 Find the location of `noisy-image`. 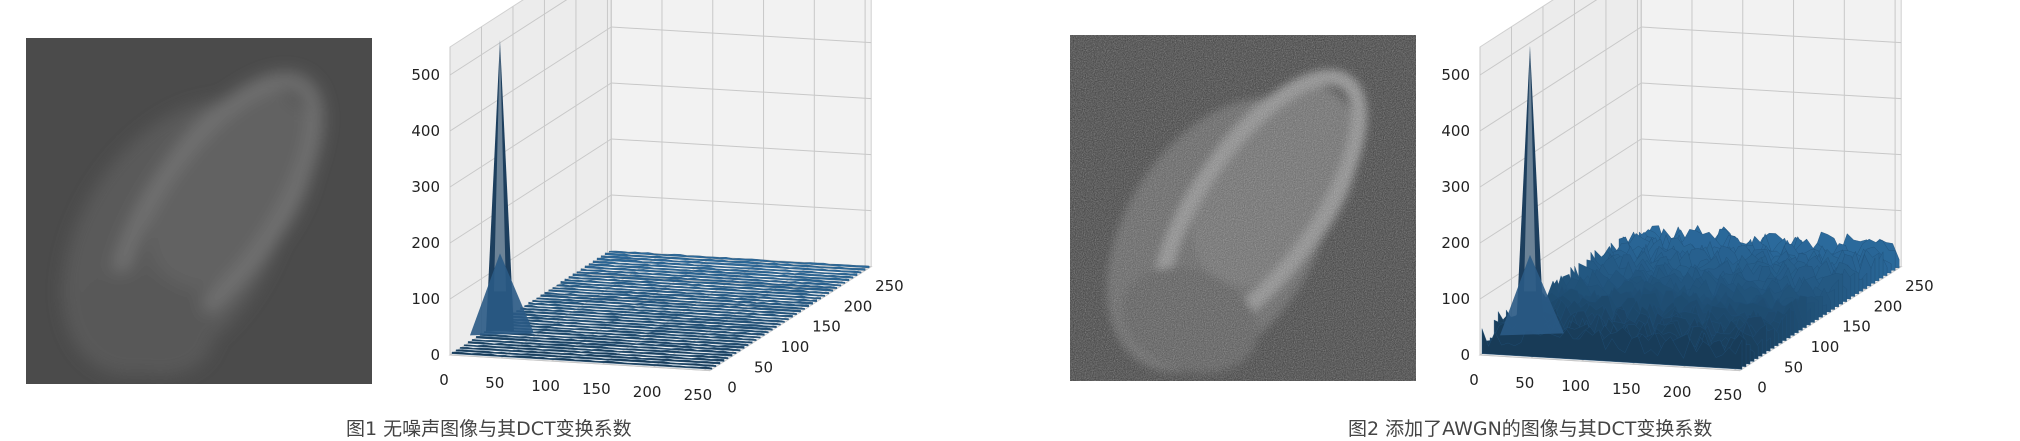

noisy-image is located at coordinates (1243, 208).